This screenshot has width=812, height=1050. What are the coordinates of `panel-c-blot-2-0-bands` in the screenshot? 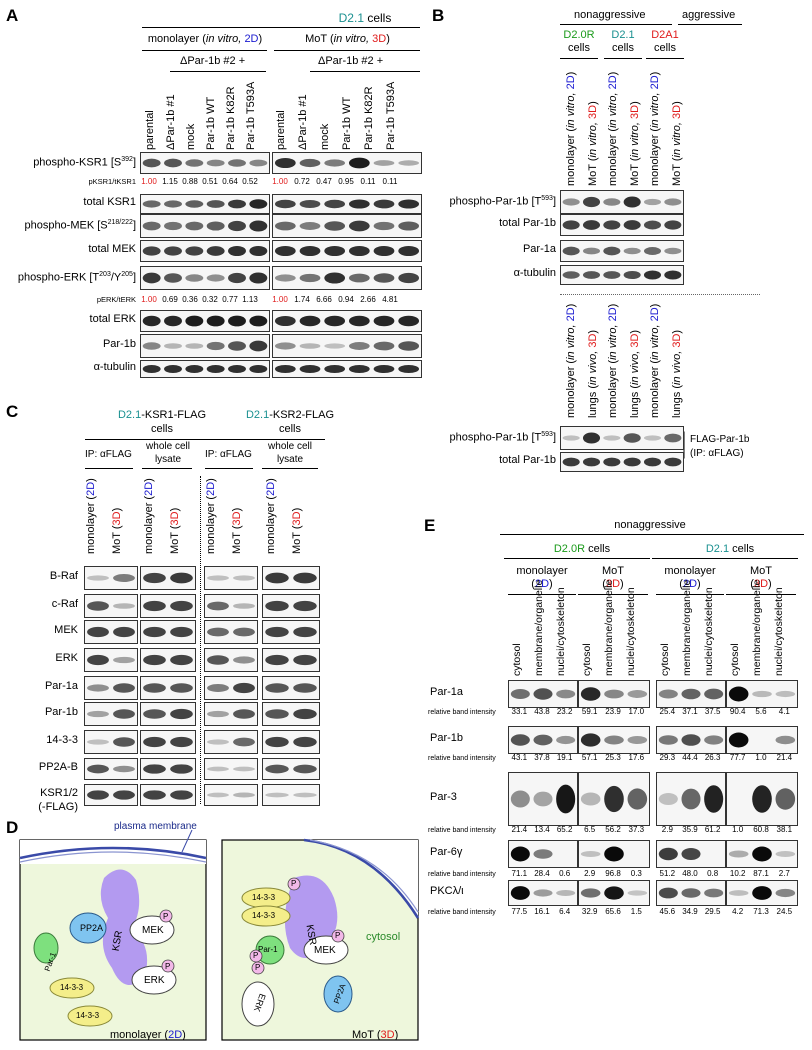 It's located at (231, 578).